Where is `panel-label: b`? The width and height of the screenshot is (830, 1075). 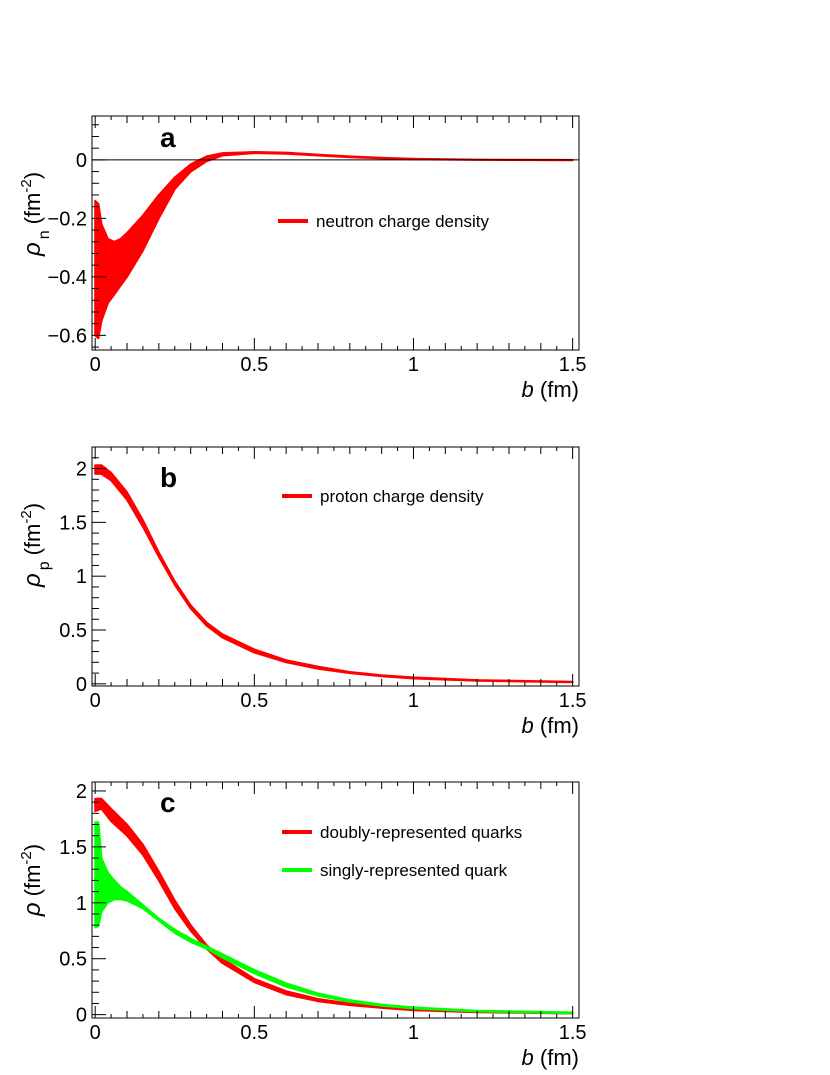 panel-label: b is located at coordinates (168, 477).